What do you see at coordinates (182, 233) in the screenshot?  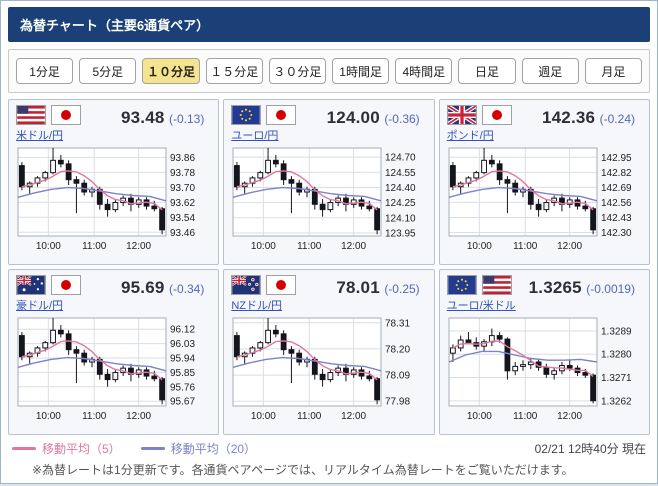 I see `svg-text: 93.46` at bounding box center [182, 233].